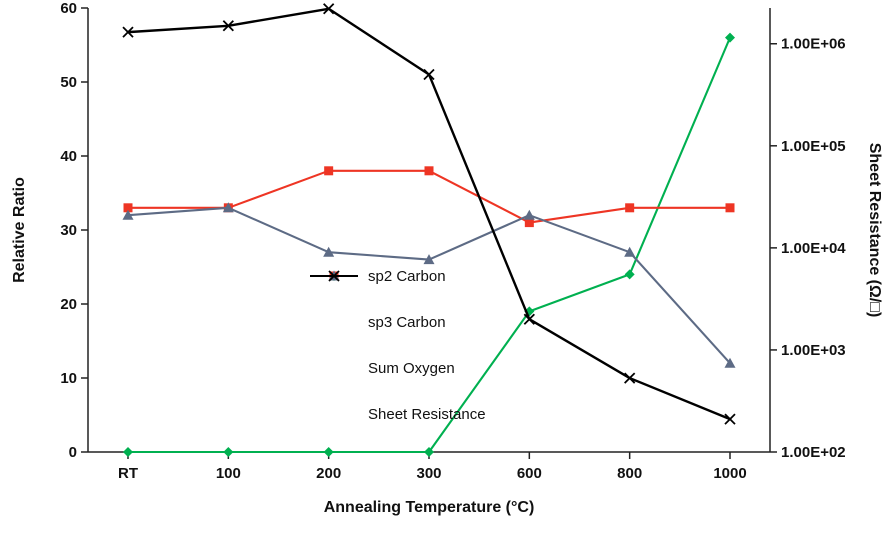 This screenshot has height=552, width=895. What do you see at coordinates (813, 350) in the screenshot?
I see `svg-text: 1.00E+03` at bounding box center [813, 350].